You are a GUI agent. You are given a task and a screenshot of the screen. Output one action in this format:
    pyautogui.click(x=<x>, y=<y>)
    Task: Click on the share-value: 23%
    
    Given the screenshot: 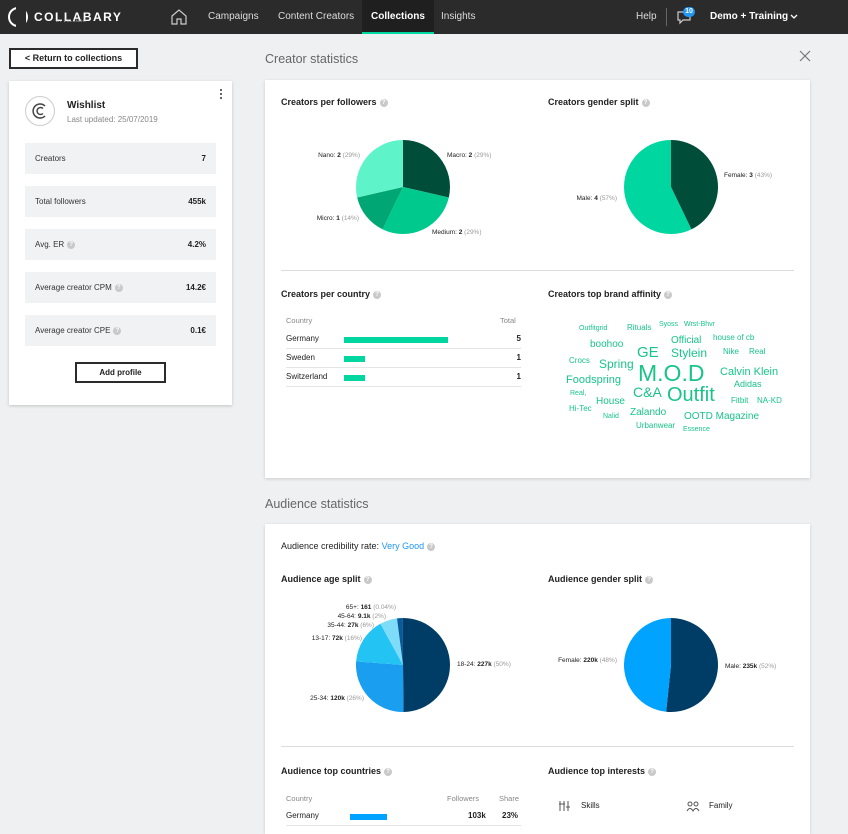 What is the action you would take?
    pyautogui.click(x=510, y=815)
    